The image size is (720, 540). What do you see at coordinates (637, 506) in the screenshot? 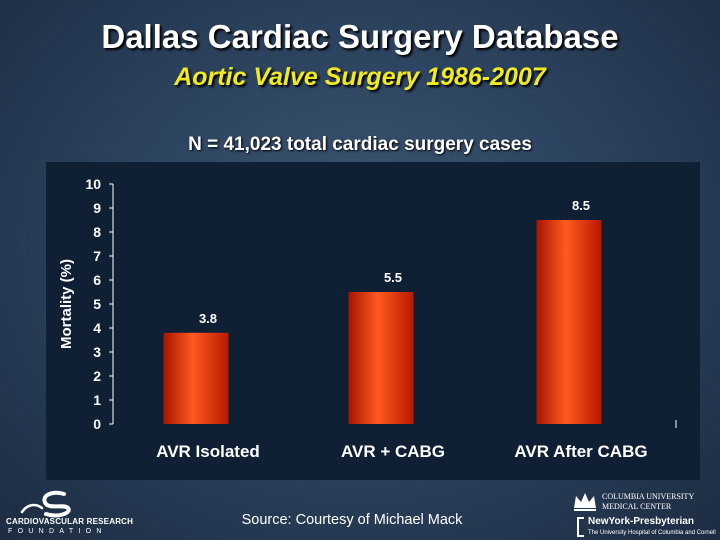
I see `columbia-name-line2: MEDICAL CENTER` at bounding box center [637, 506].